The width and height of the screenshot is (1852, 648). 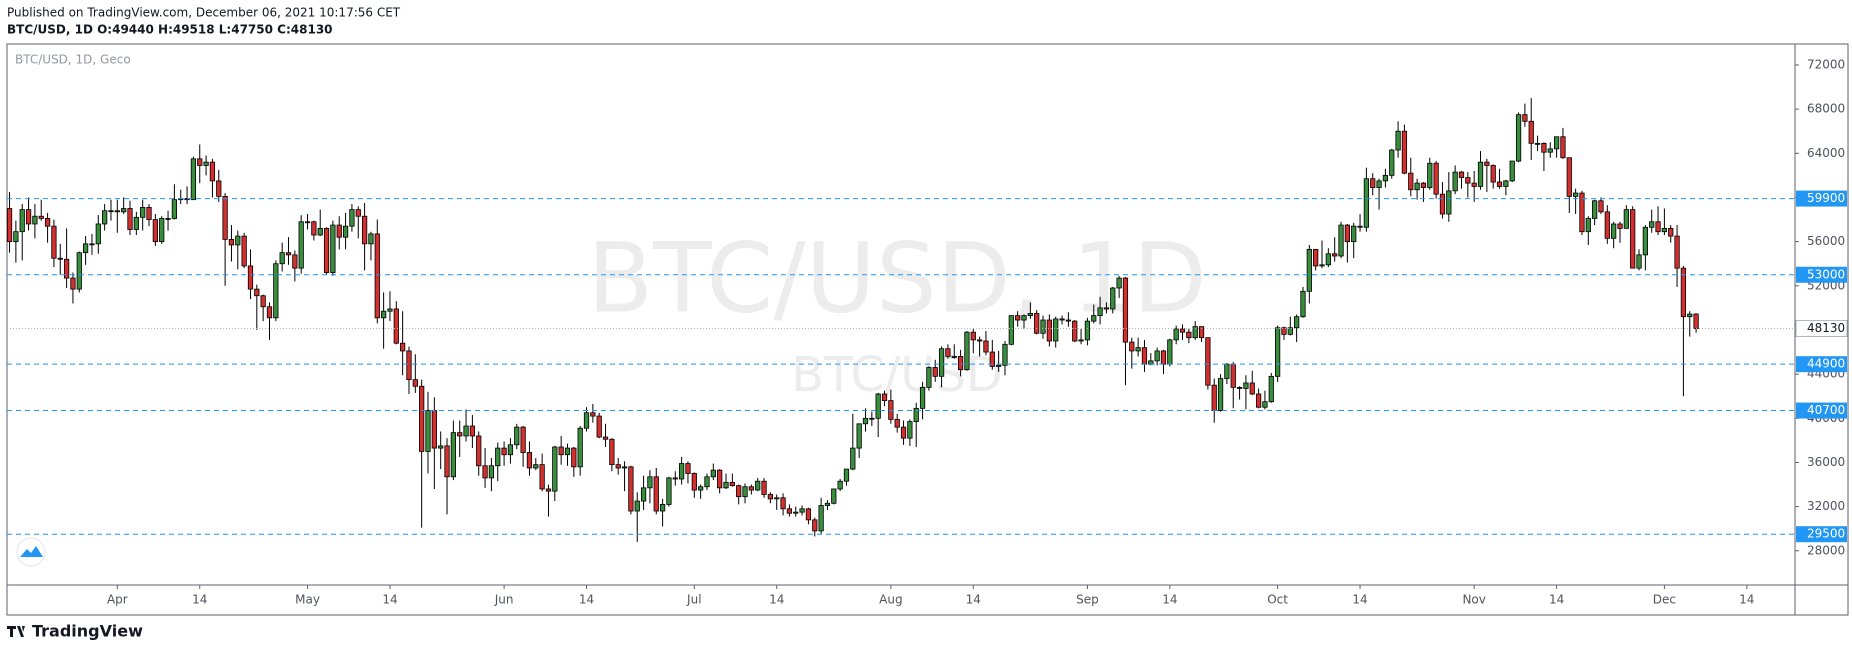 I want to click on y-tick-label: 68000, so click(x=1826, y=109).